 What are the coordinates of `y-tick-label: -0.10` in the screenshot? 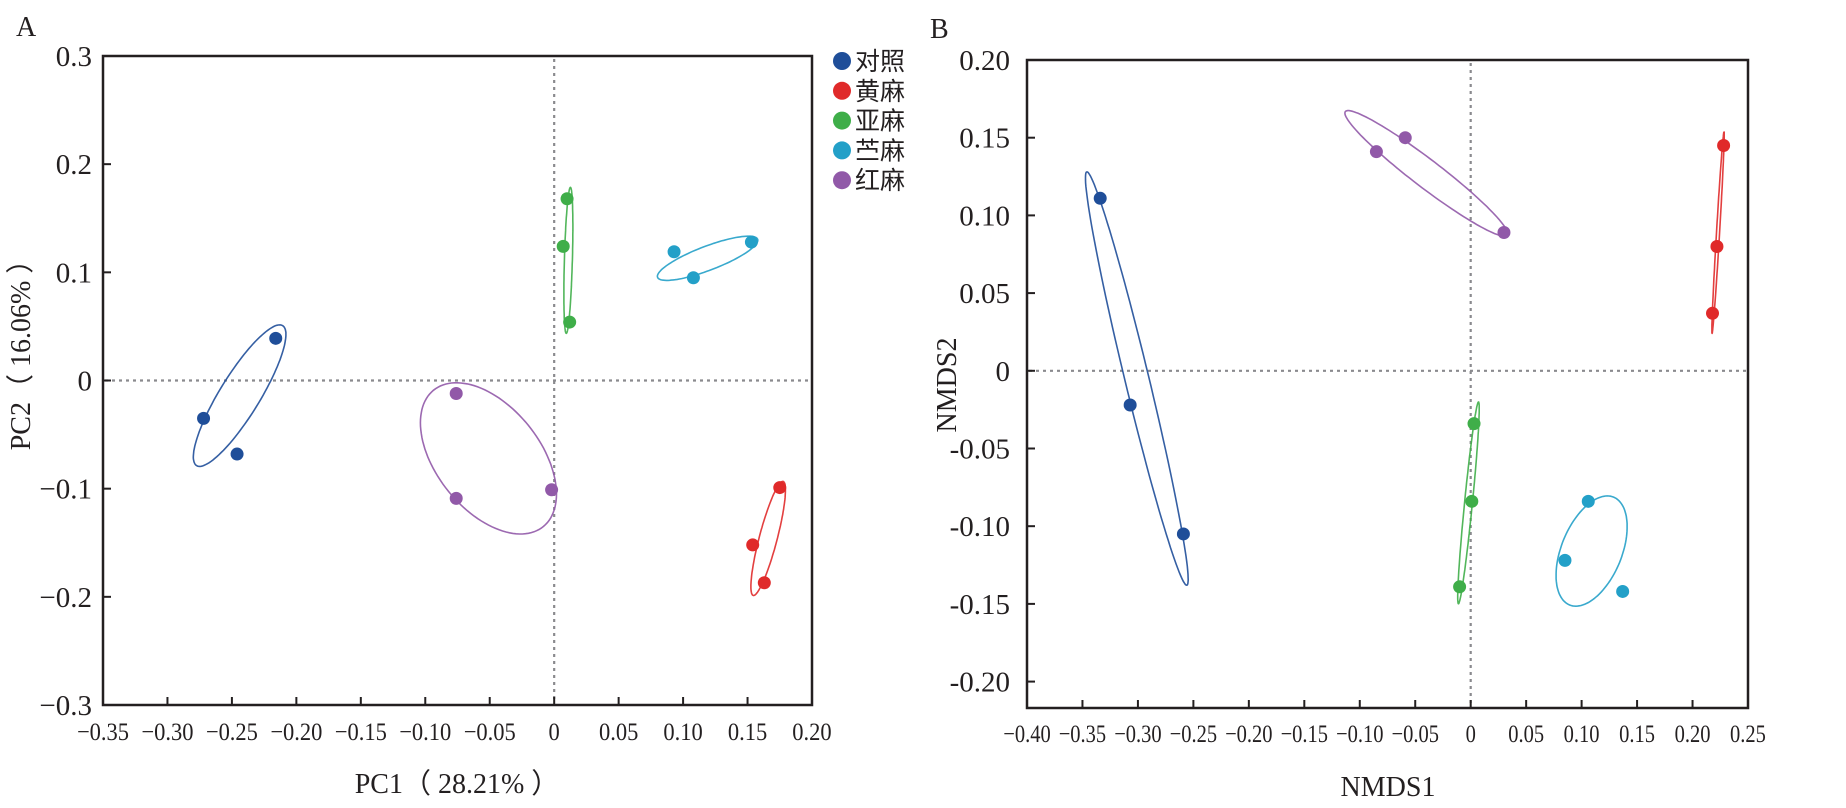 It's located at (980, 527).